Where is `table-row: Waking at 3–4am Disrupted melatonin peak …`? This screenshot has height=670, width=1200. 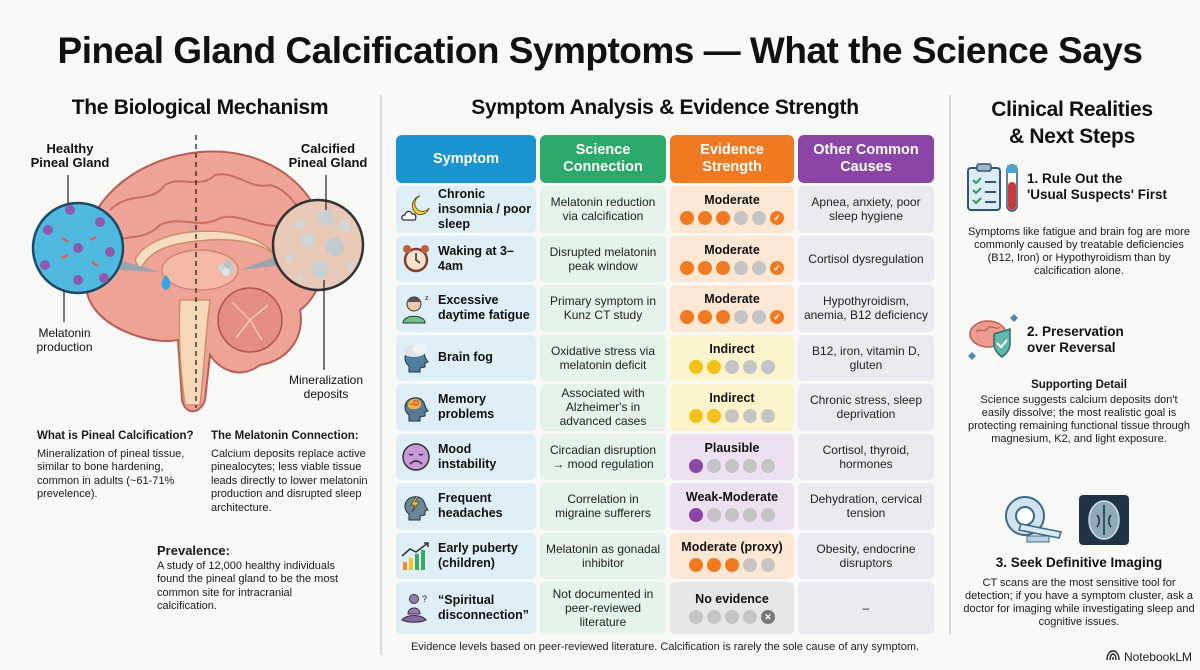
table-row: Waking at 3–4am Disrupted melatonin peak … is located at coordinates (665, 258).